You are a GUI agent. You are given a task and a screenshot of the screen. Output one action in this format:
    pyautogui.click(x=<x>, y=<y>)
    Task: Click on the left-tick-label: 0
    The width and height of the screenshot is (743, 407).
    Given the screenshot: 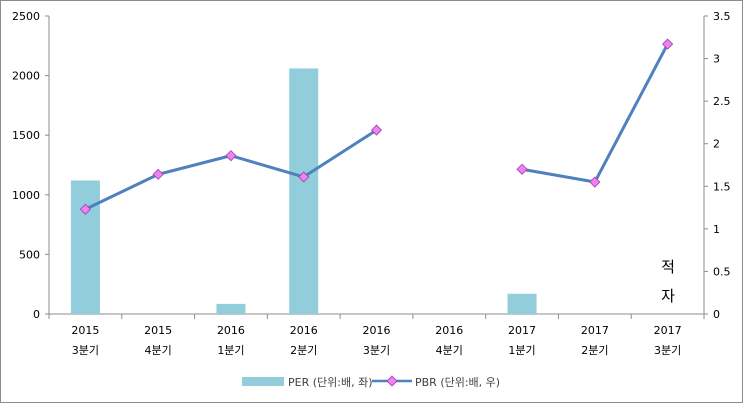 What is the action you would take?
    pyautogui.click(x=36, y=314)
    